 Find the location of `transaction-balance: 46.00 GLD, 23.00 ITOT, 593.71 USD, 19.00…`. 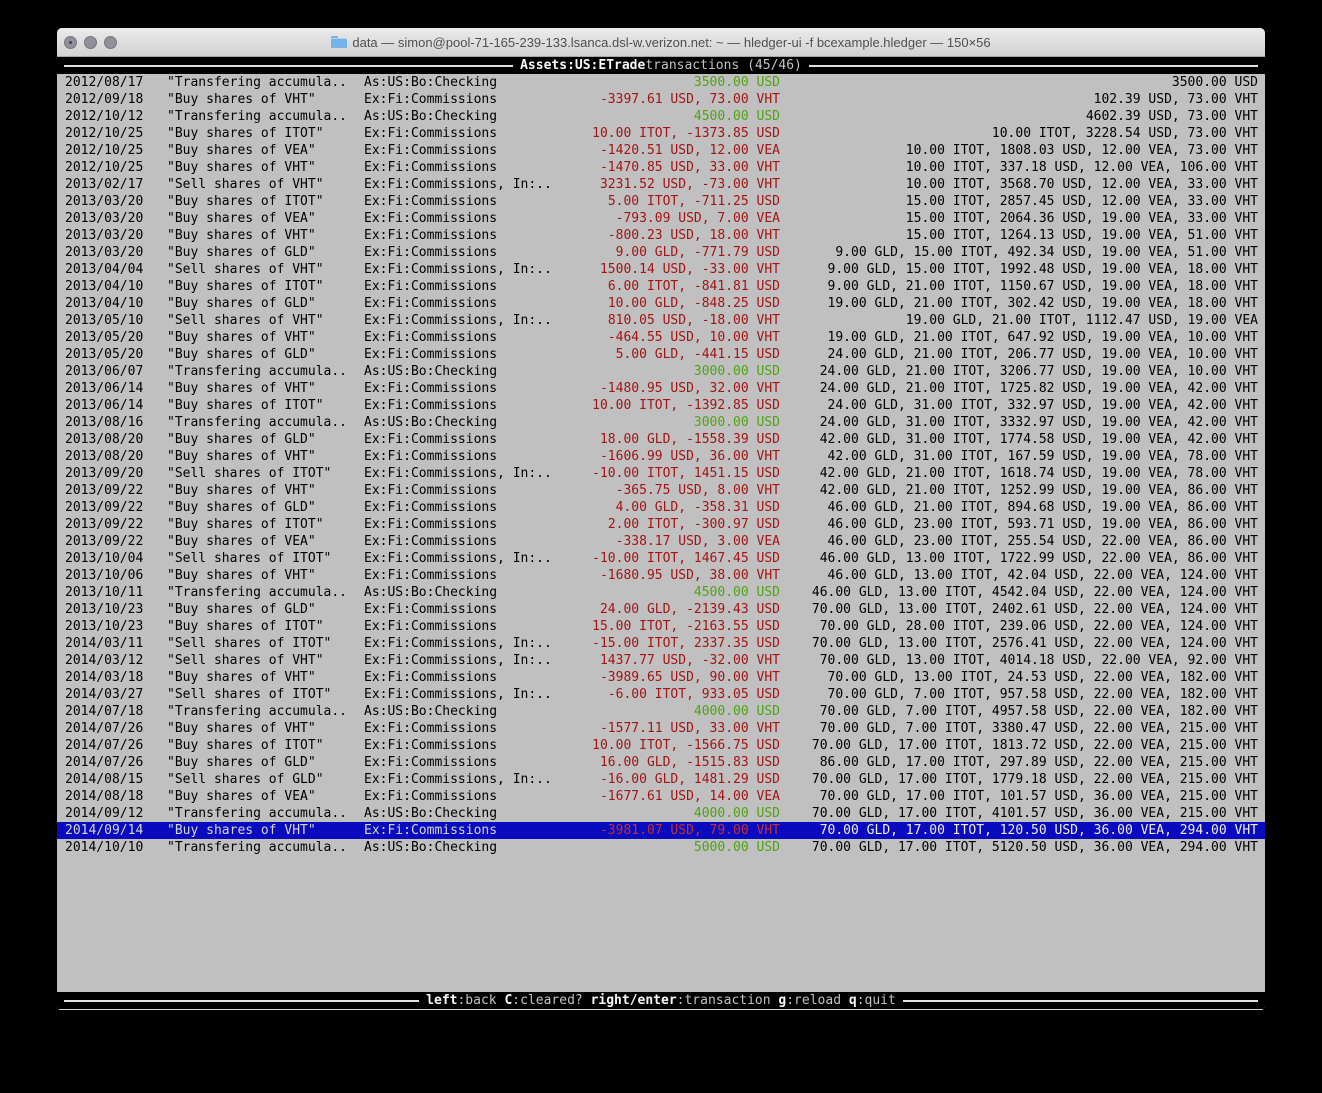

transaction-balance: 46.00 GLD, 23.00 ITOT, 593.71 USD, 19.00… is located at coordinates (1042, 524).